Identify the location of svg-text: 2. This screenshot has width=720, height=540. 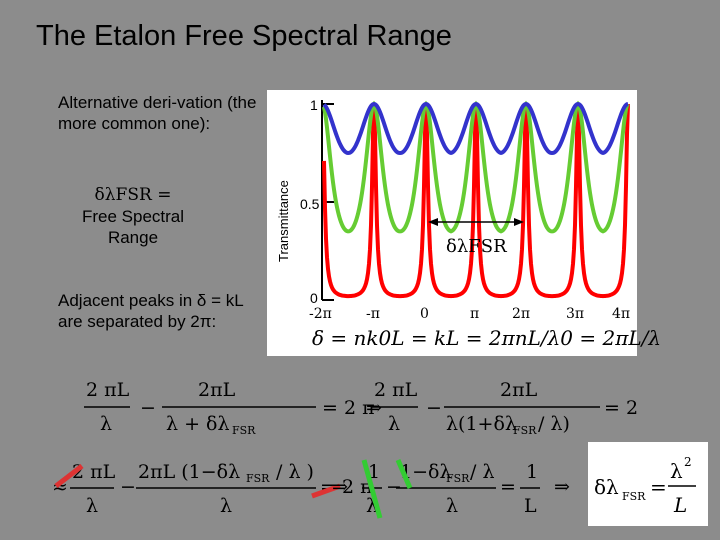
(688, 462).